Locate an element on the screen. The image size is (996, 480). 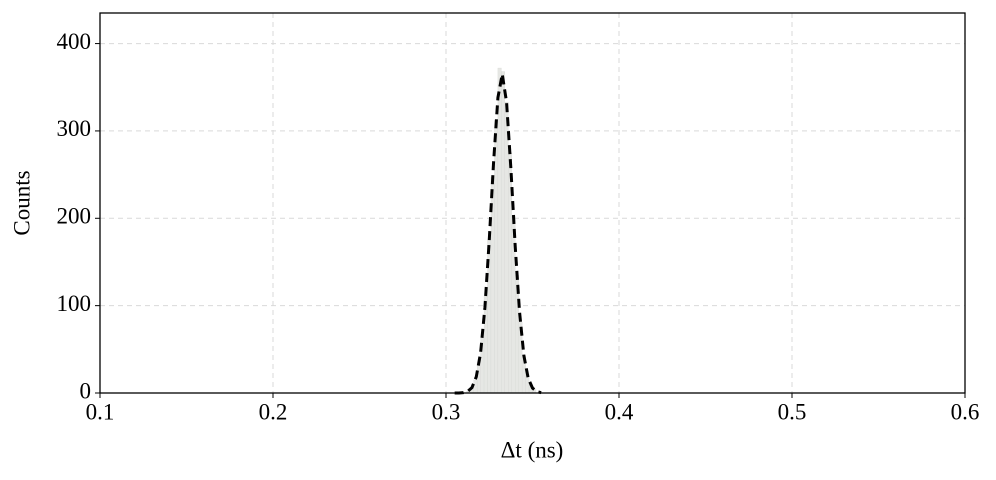
x-axis-label: Δt (ns) is located at coordinates (532, 449).